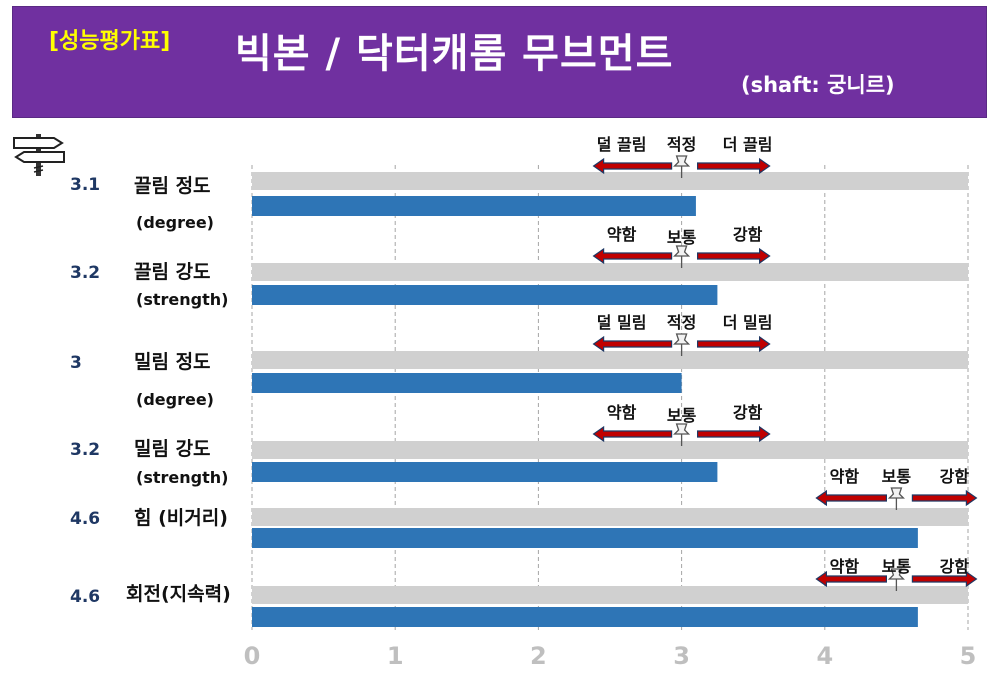 The height and width of the screenshot is (690, 1000). Describe the element at coordinates (178, 594) in the screenshot. I see `category-label: 회전(지속력)` at that location.